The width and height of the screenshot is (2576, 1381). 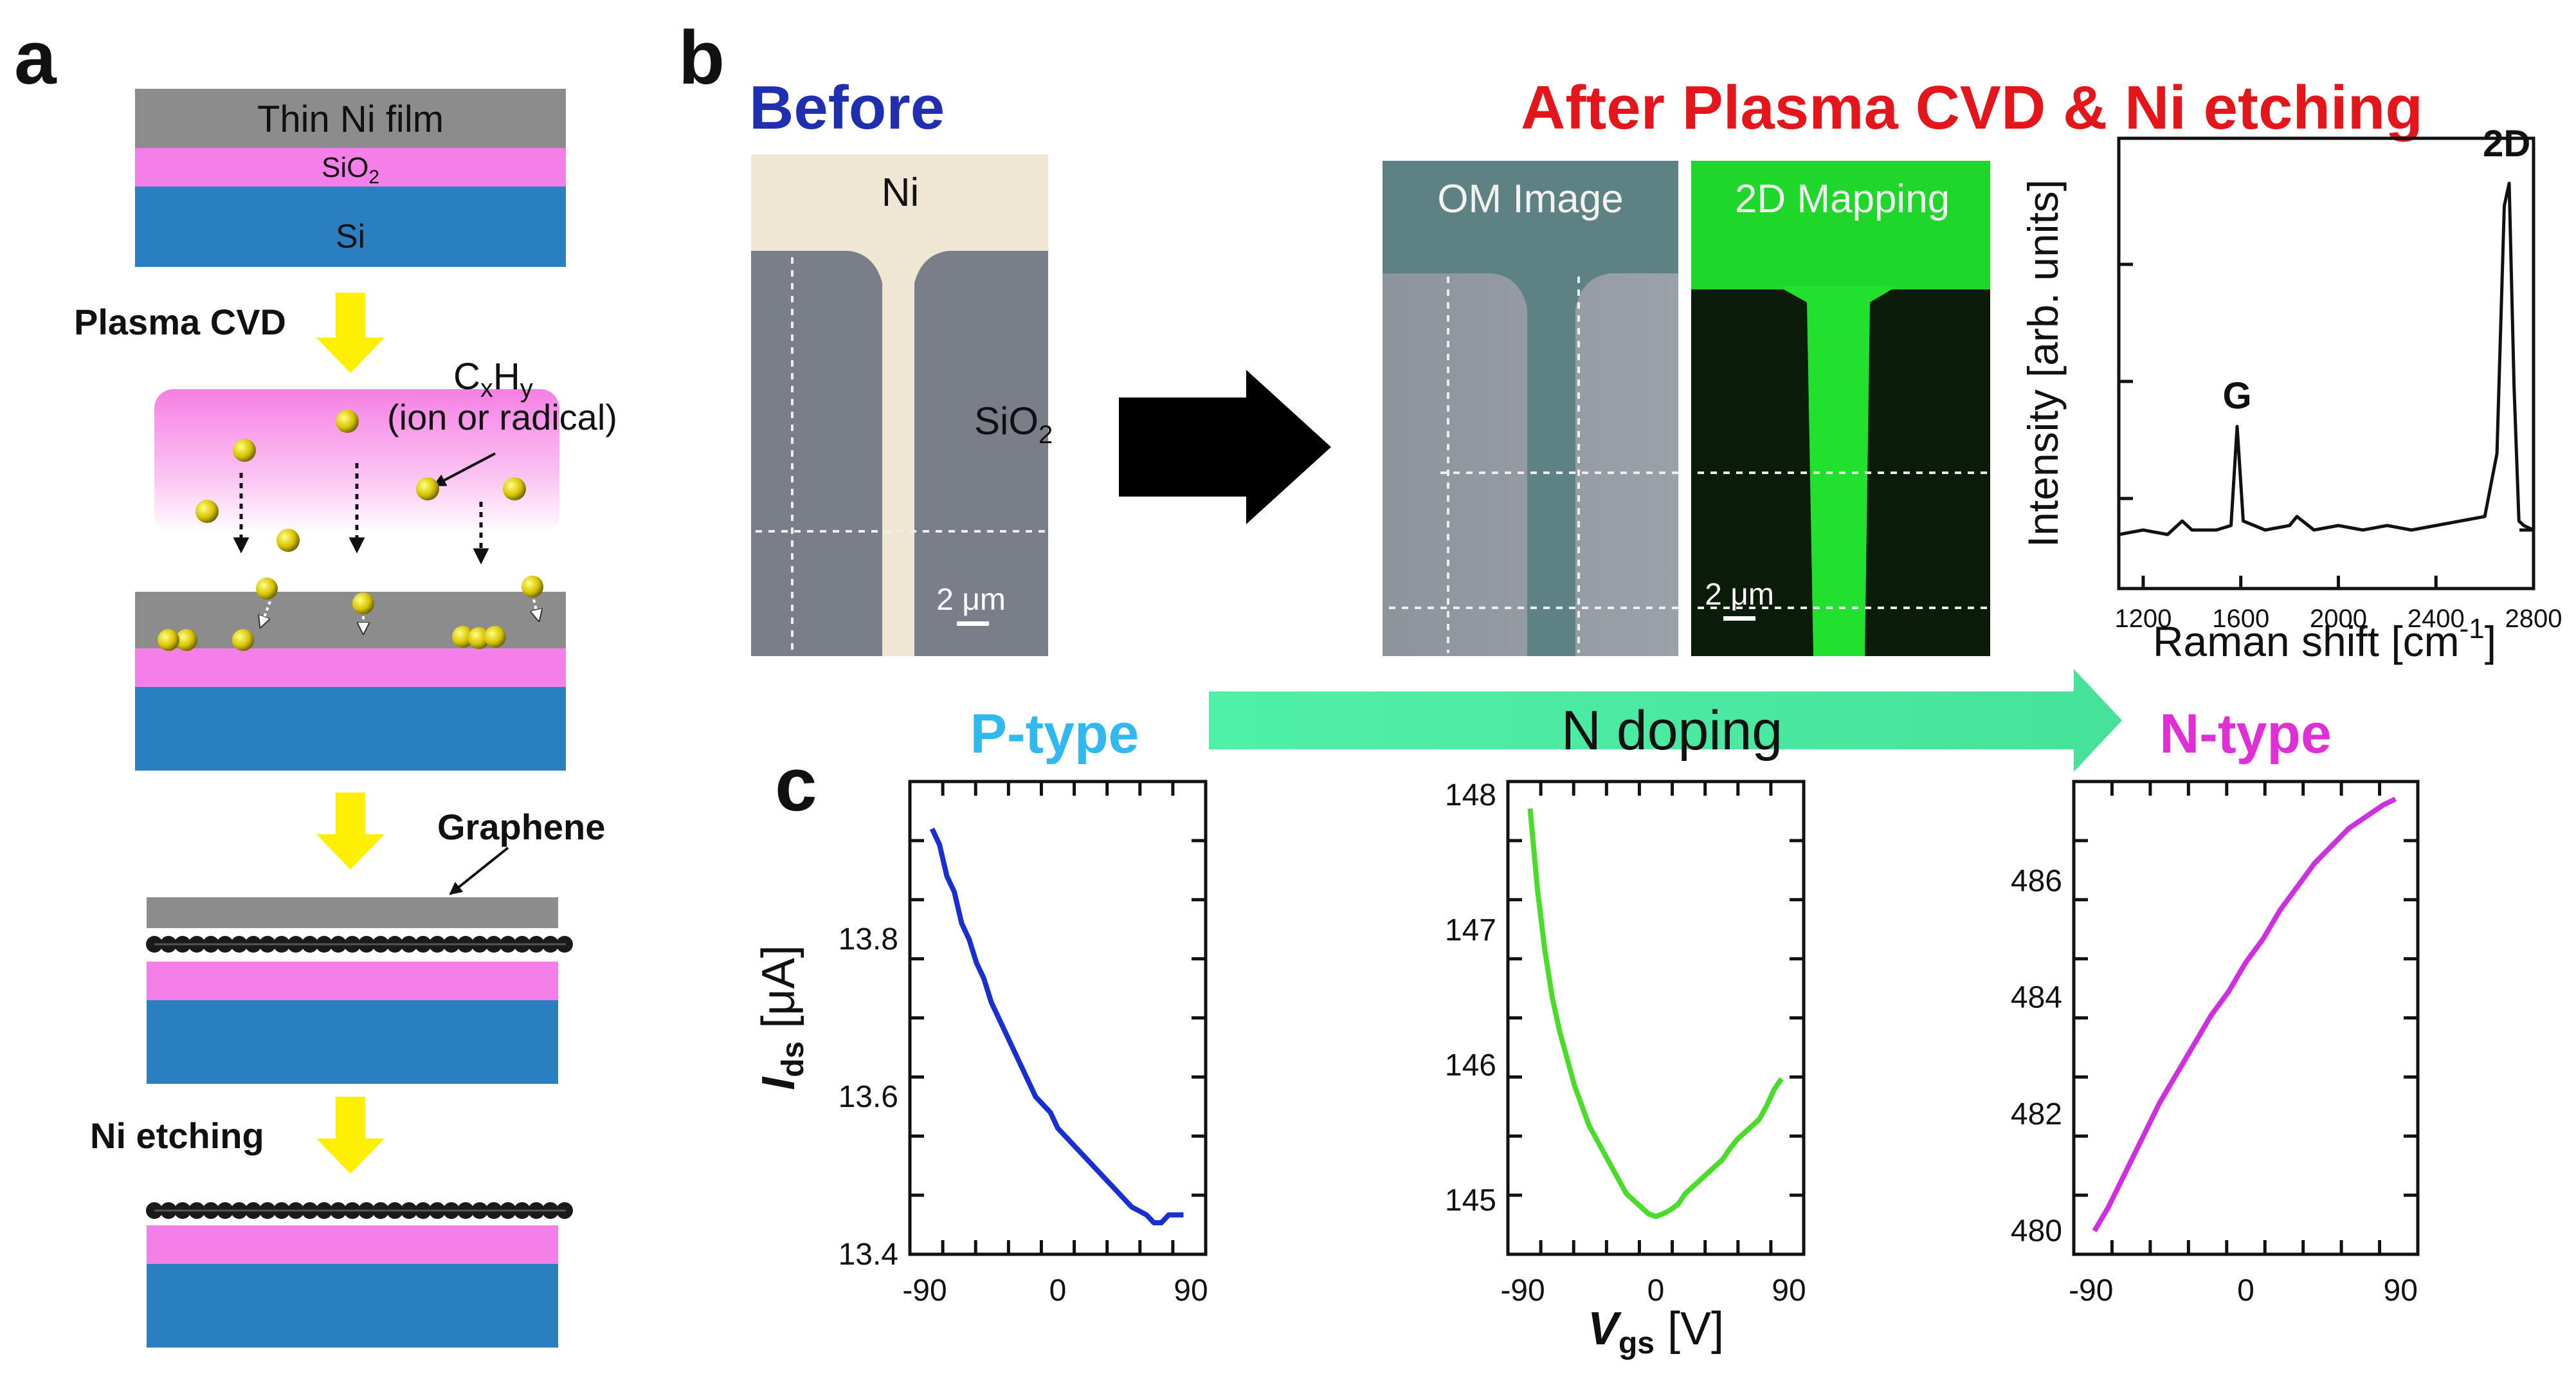 I want to click on raman-spectrum-line, so click(x=2326, y=358).